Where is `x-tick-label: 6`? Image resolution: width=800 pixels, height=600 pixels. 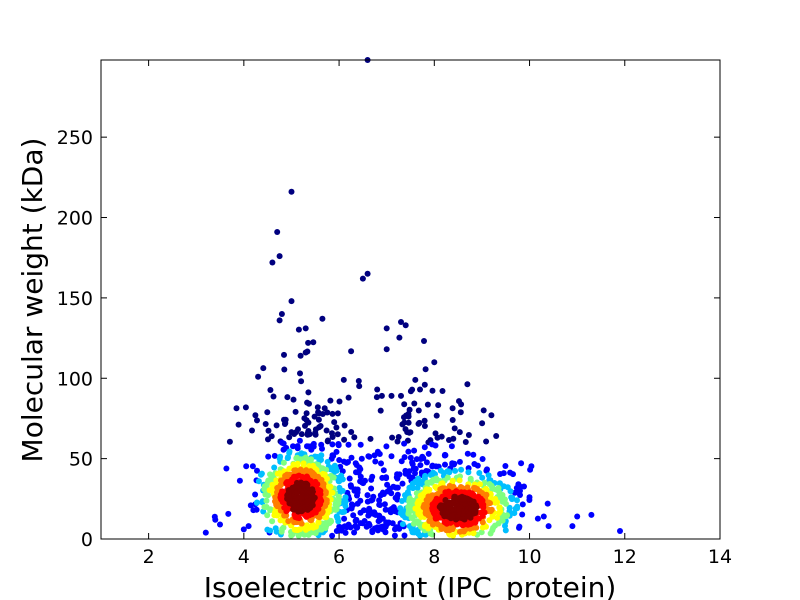 x-tick-label: 6 is located at coordinates (339, 557).